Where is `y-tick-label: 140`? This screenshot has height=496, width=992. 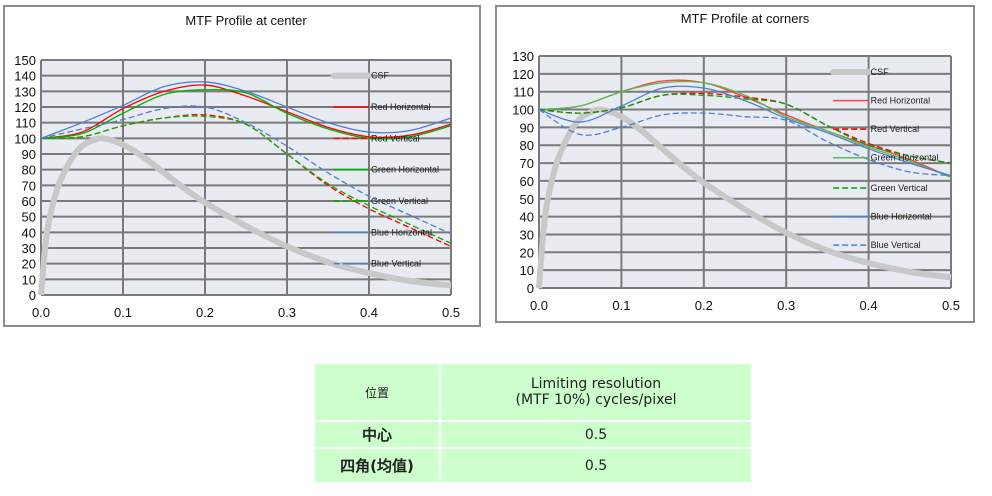
y-tick-label: 140 is located at coordinates (25, 76).